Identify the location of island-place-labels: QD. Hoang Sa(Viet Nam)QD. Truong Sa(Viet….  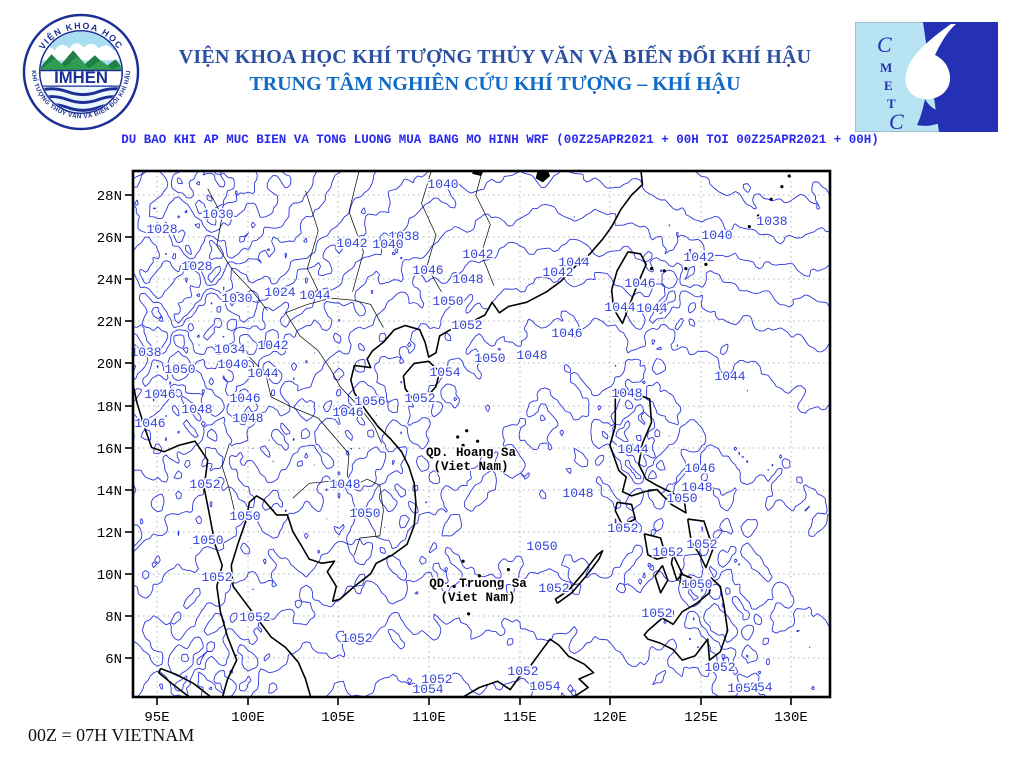
(477, 526).